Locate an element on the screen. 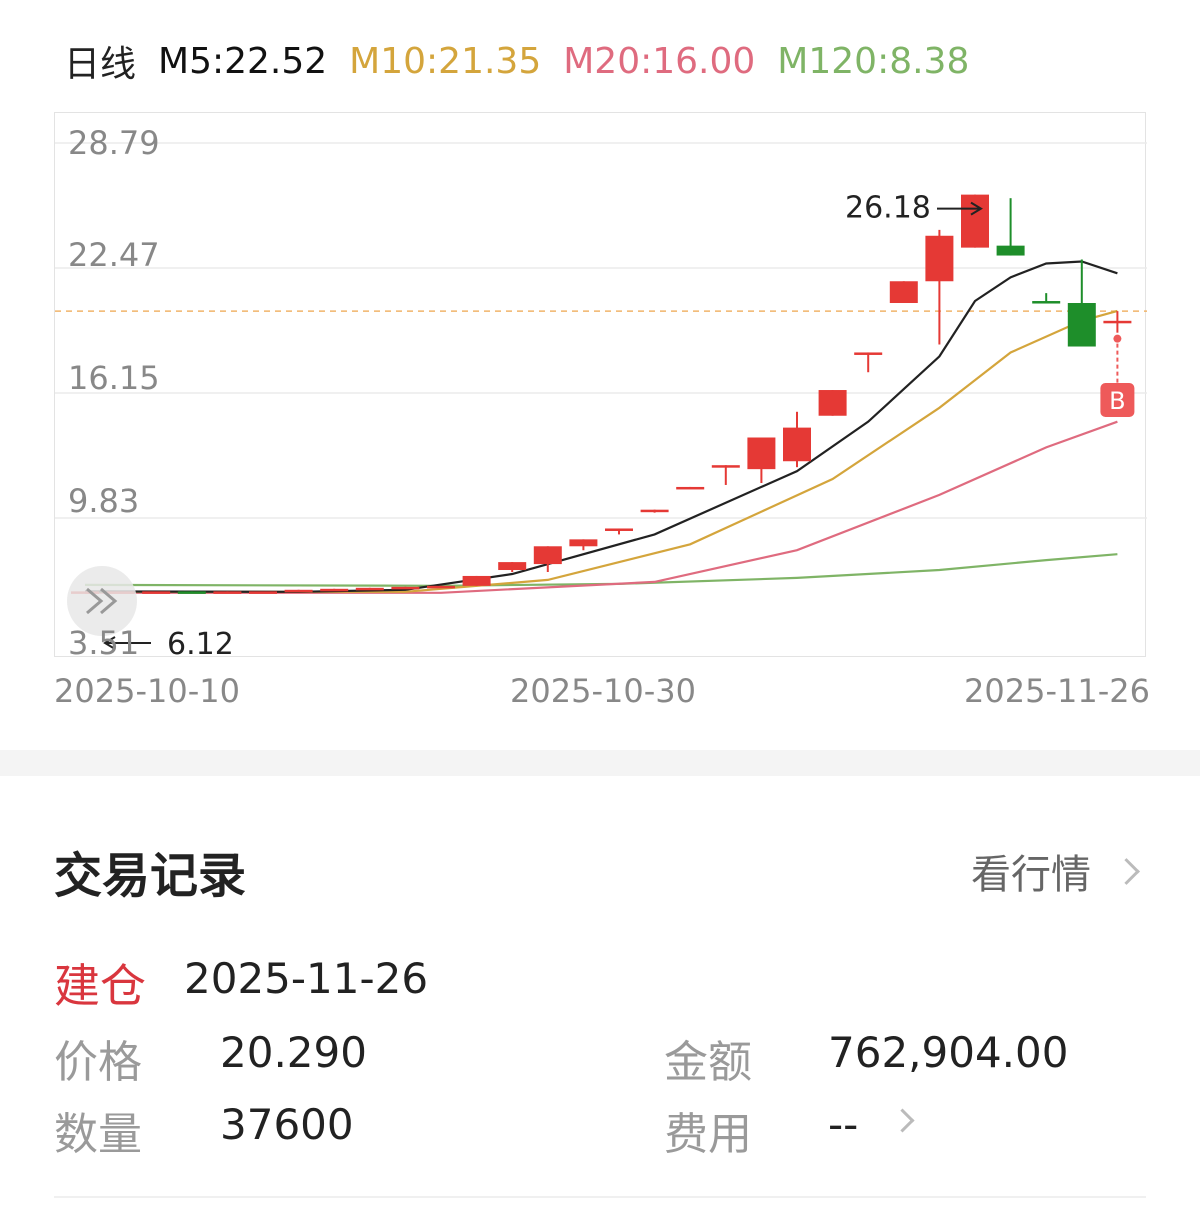  buy-marker-badge is located at coordinates (1117, 400).